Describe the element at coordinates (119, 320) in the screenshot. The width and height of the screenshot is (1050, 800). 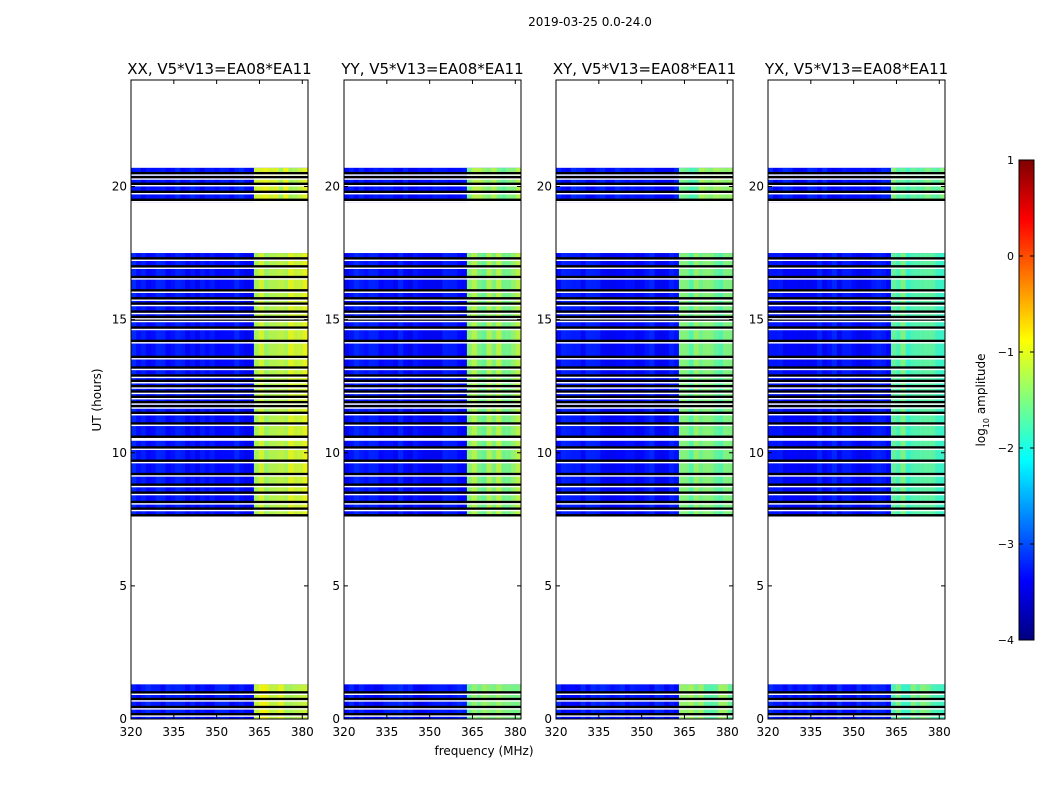
I see `y-tick-label: 15` at that location.